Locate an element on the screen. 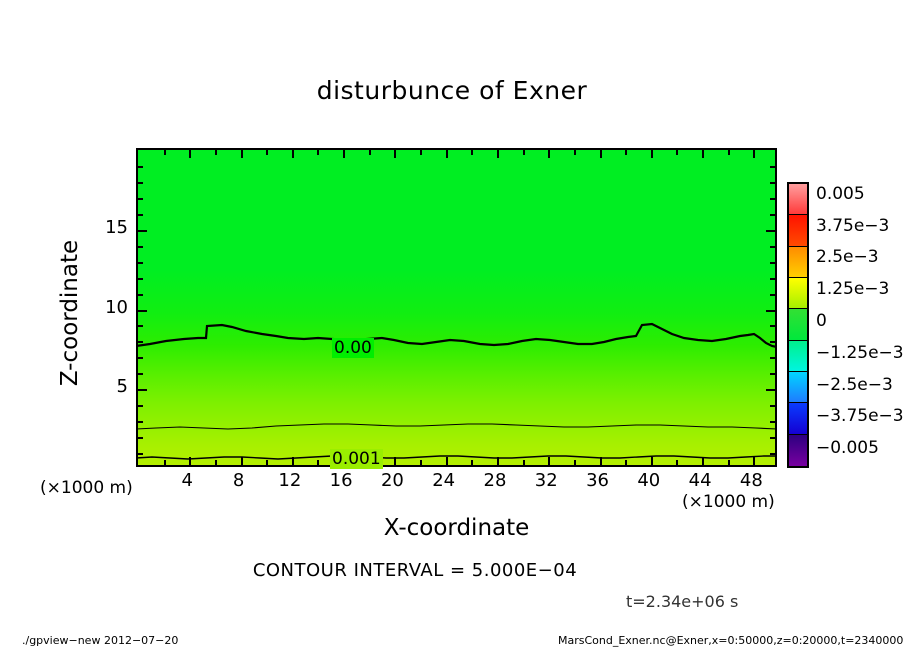  x-units-left-label: (×1000 m) is located at coordinates (86, 488).